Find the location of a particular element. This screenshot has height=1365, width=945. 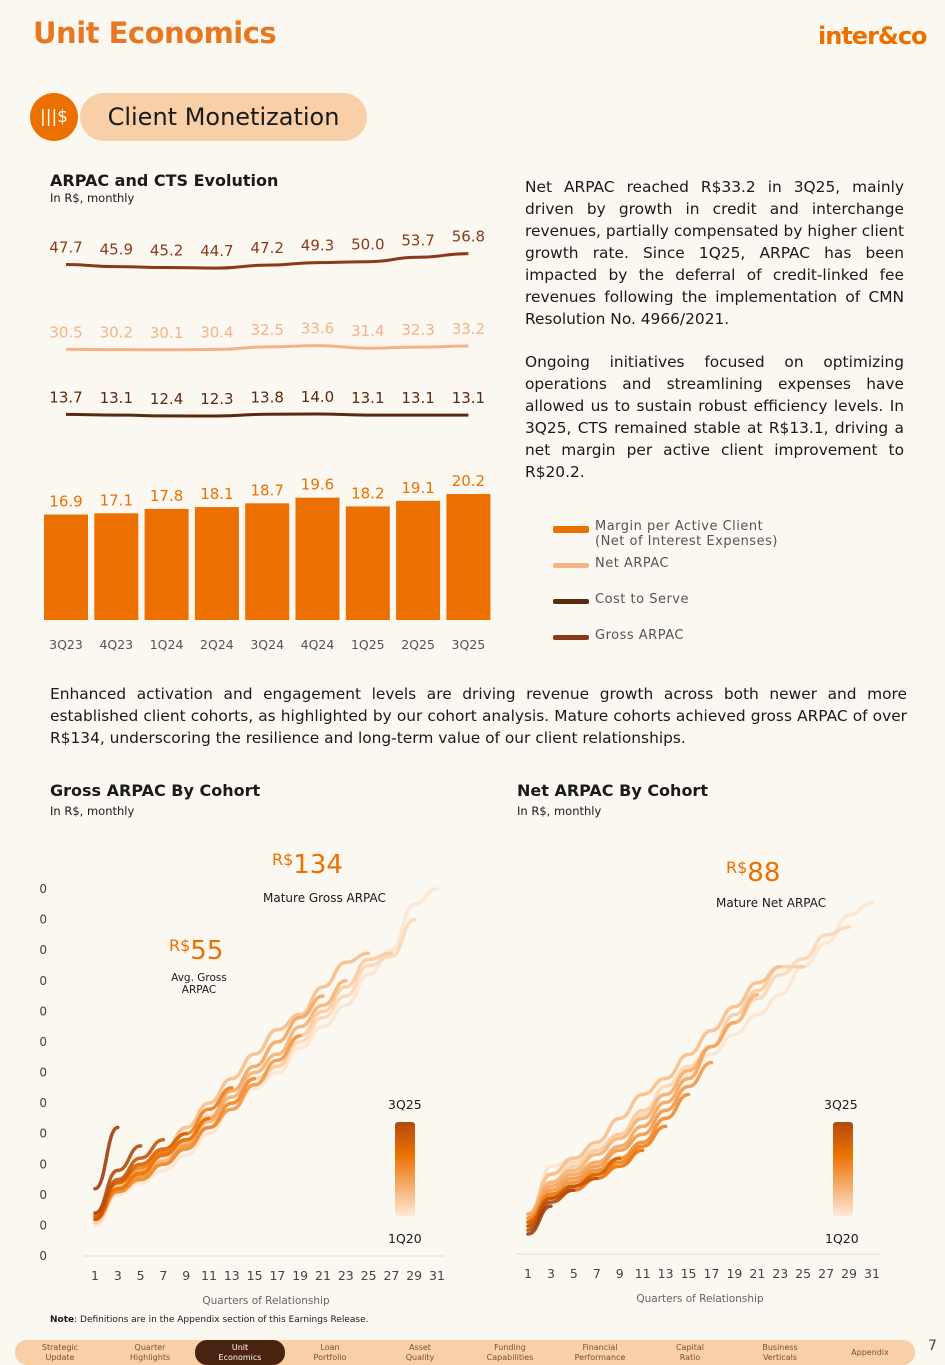

line-label: 45.2 is located at coordinates (166, 250).